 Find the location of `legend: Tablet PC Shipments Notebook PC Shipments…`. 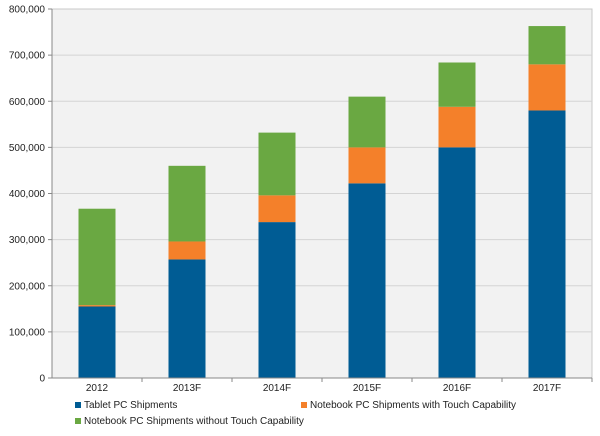

legend: Tablet PC Shipments Notebook PC Shipments… is located at coordinates (295, 413).